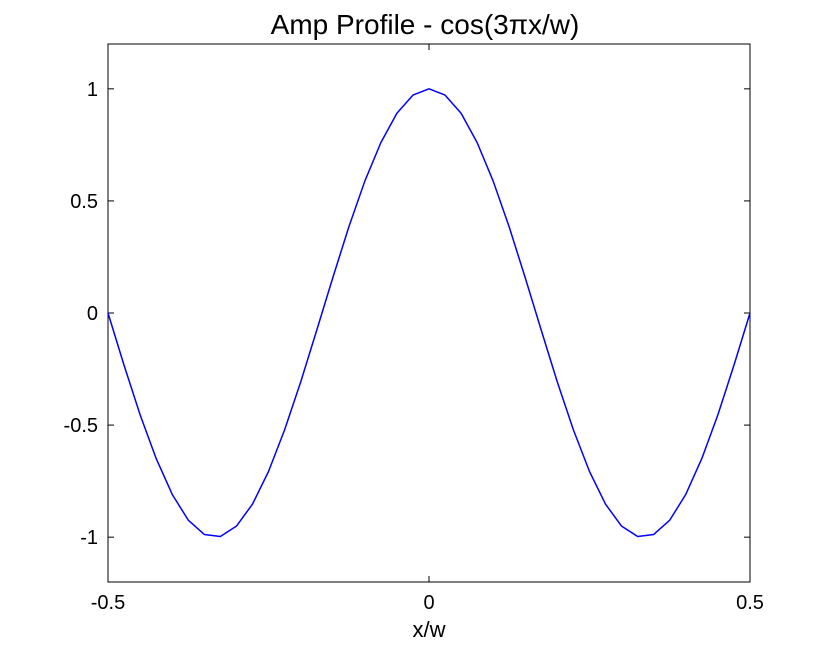 The image size is (829, 656). Describe the element at coordinates (750, 603) in the screenshot. I see `x-tick-label: 0.5` at that location.